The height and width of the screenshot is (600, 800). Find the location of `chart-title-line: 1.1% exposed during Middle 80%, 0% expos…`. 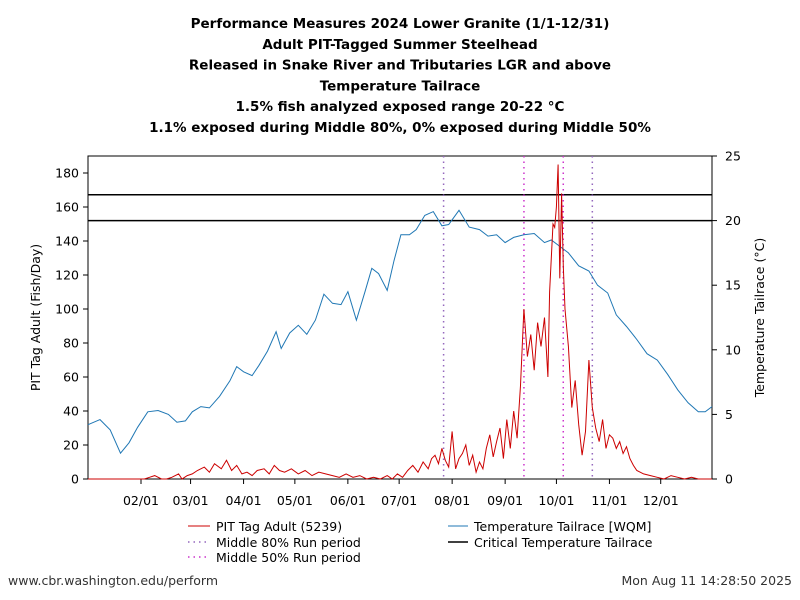

chart-title-line: 1.1% exposed during Middle 80%, 0% expos… is located at coordinates (400, 128).